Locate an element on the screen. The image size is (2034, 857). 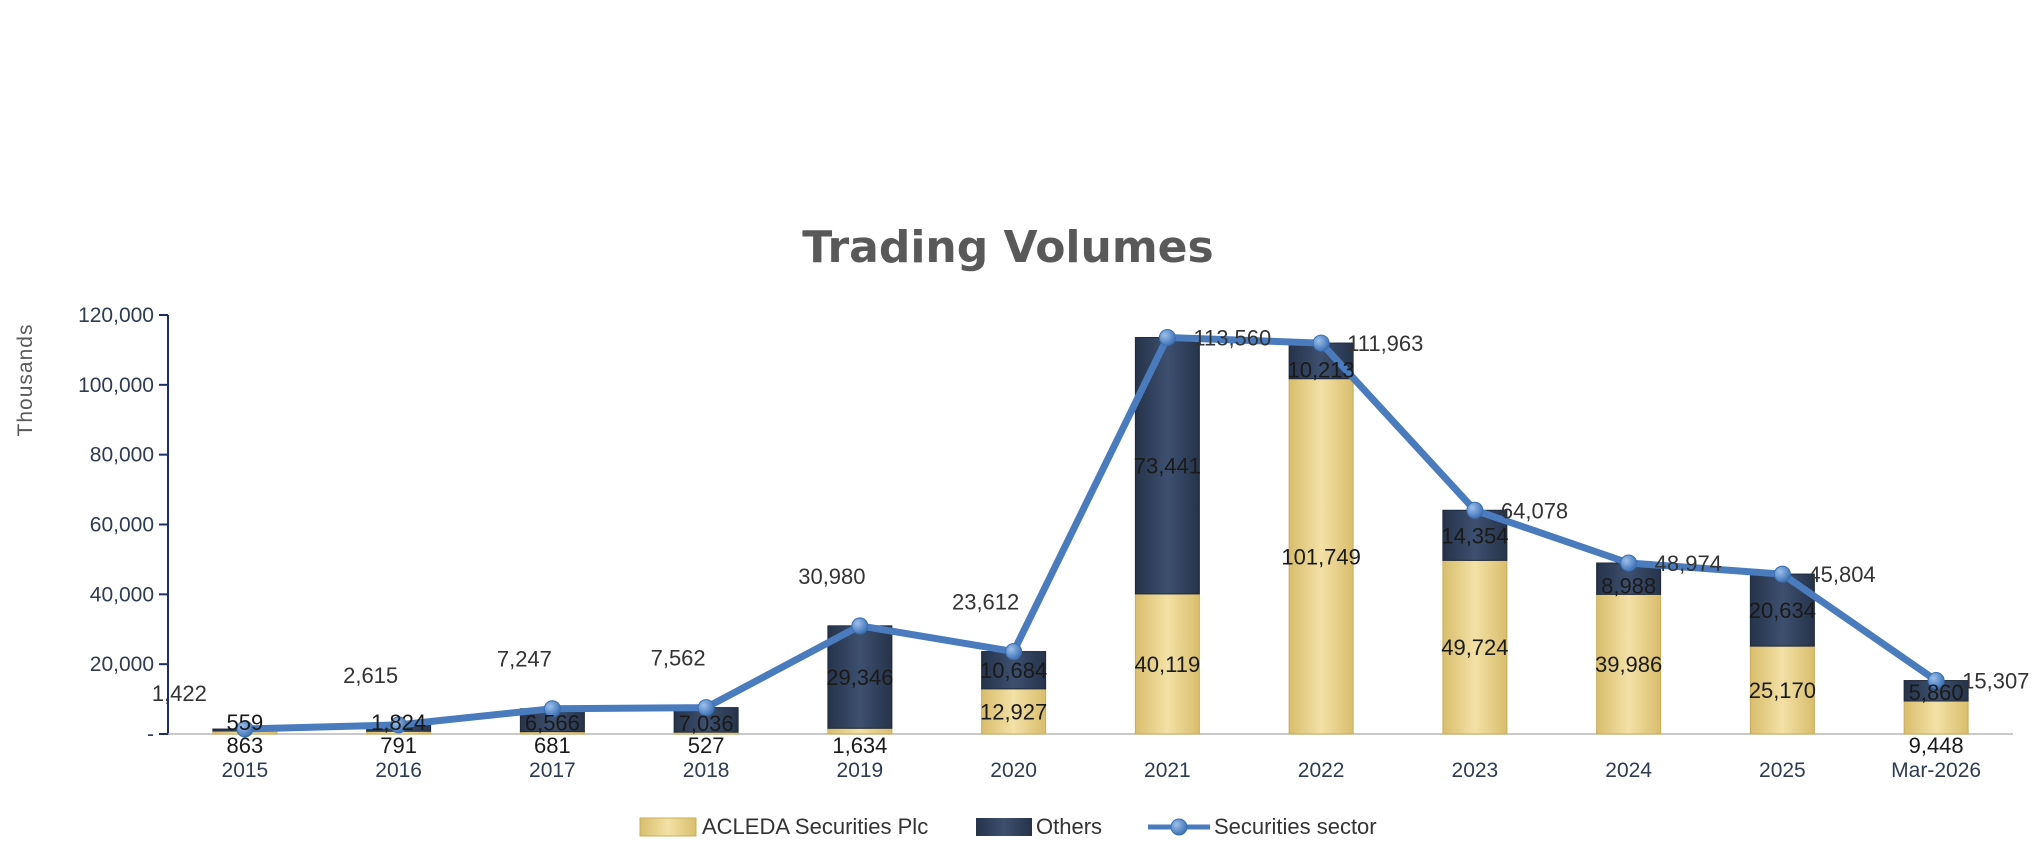
y-tick-label: - is located at coordinates (150, 734).